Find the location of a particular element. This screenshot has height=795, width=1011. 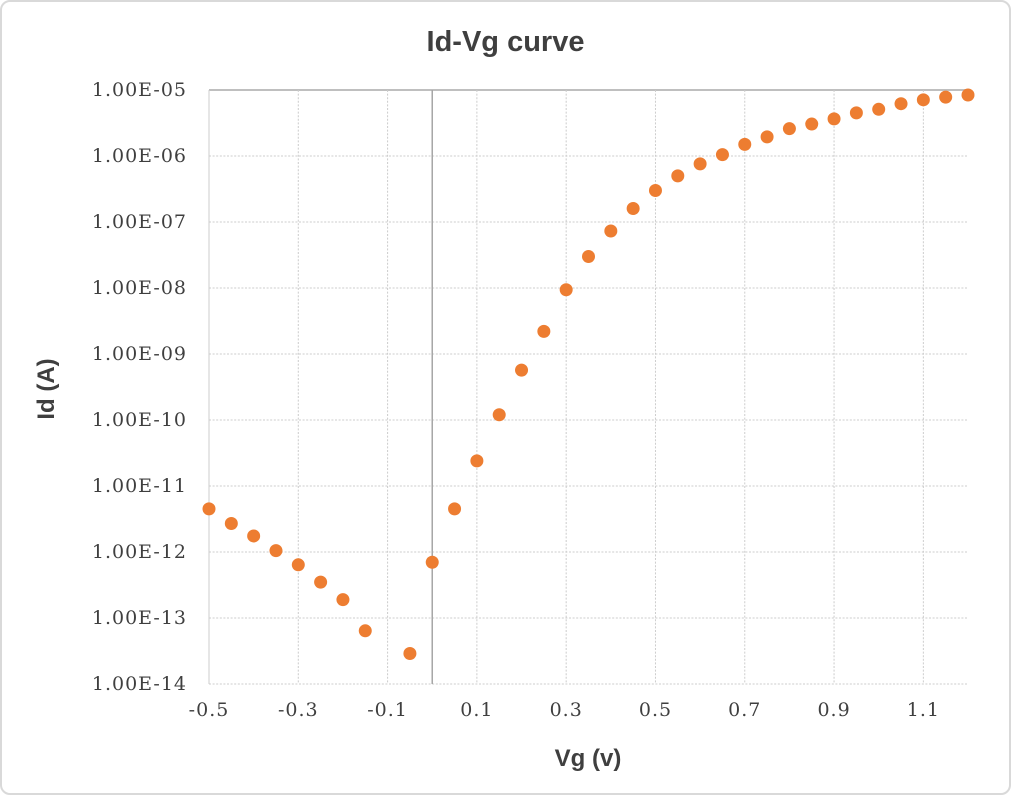

y-tick-label: 1.00E-11 is located at coordinates (139, 486).